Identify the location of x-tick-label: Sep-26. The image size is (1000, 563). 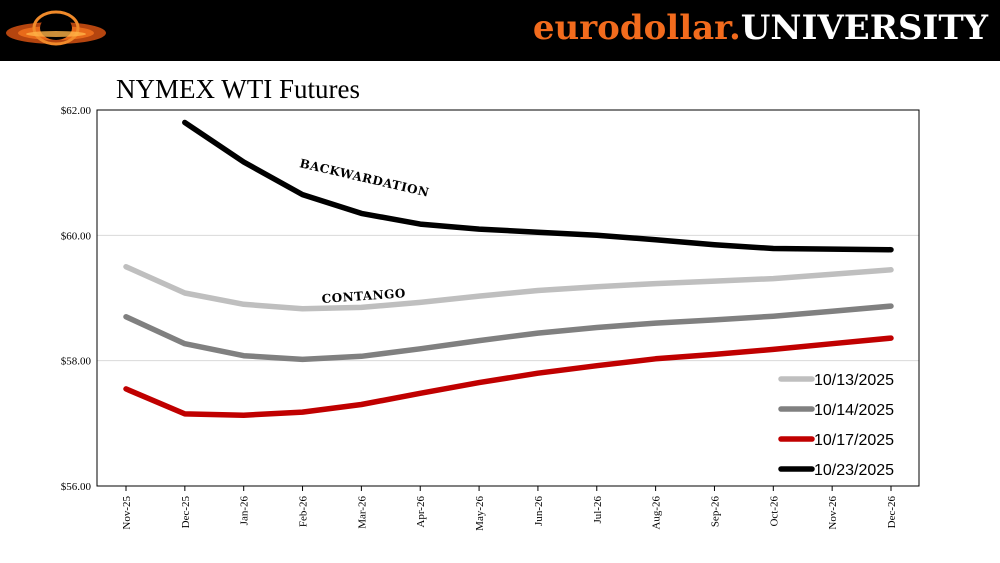
(715, 512).